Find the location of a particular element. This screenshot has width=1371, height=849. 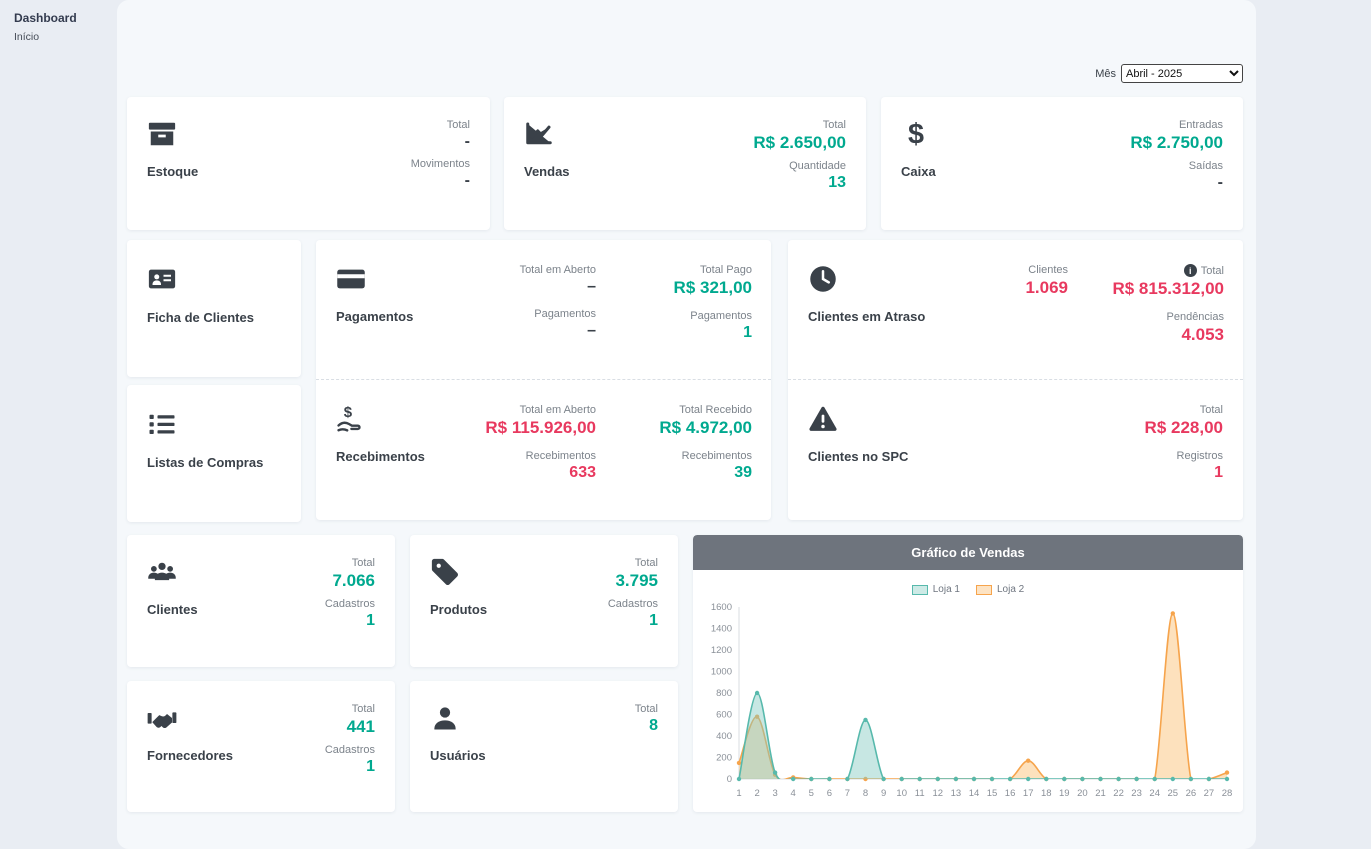

stat: Movimentos - is located at coordinates (440, 174).